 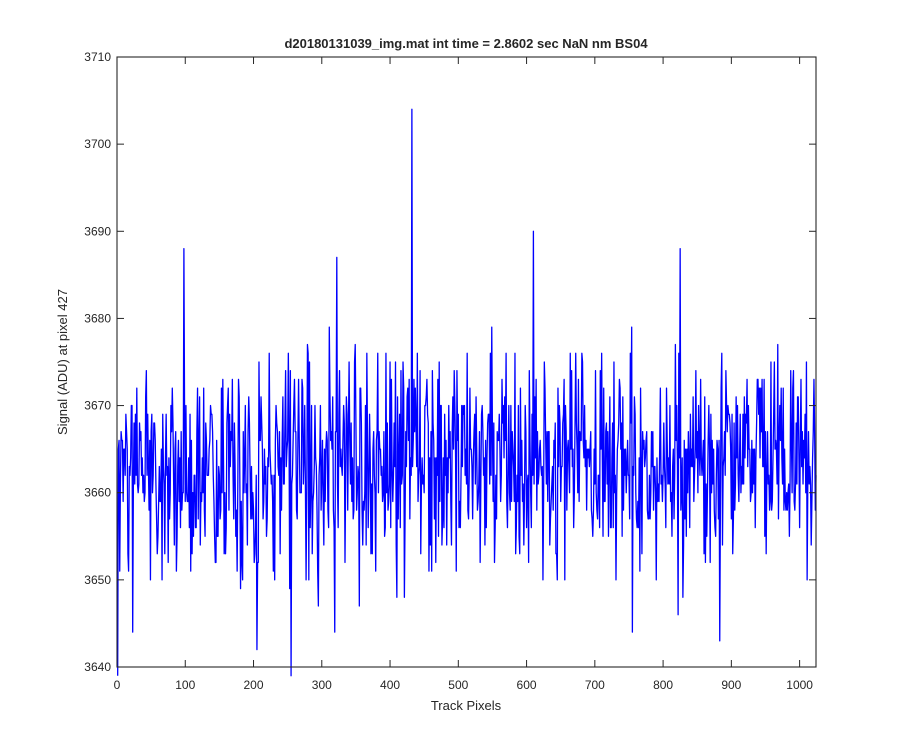 What do you see at coordinates (97, 667) in the screenshot?
I see `y-tick-label: 3640` at bounding box center [97, 667].